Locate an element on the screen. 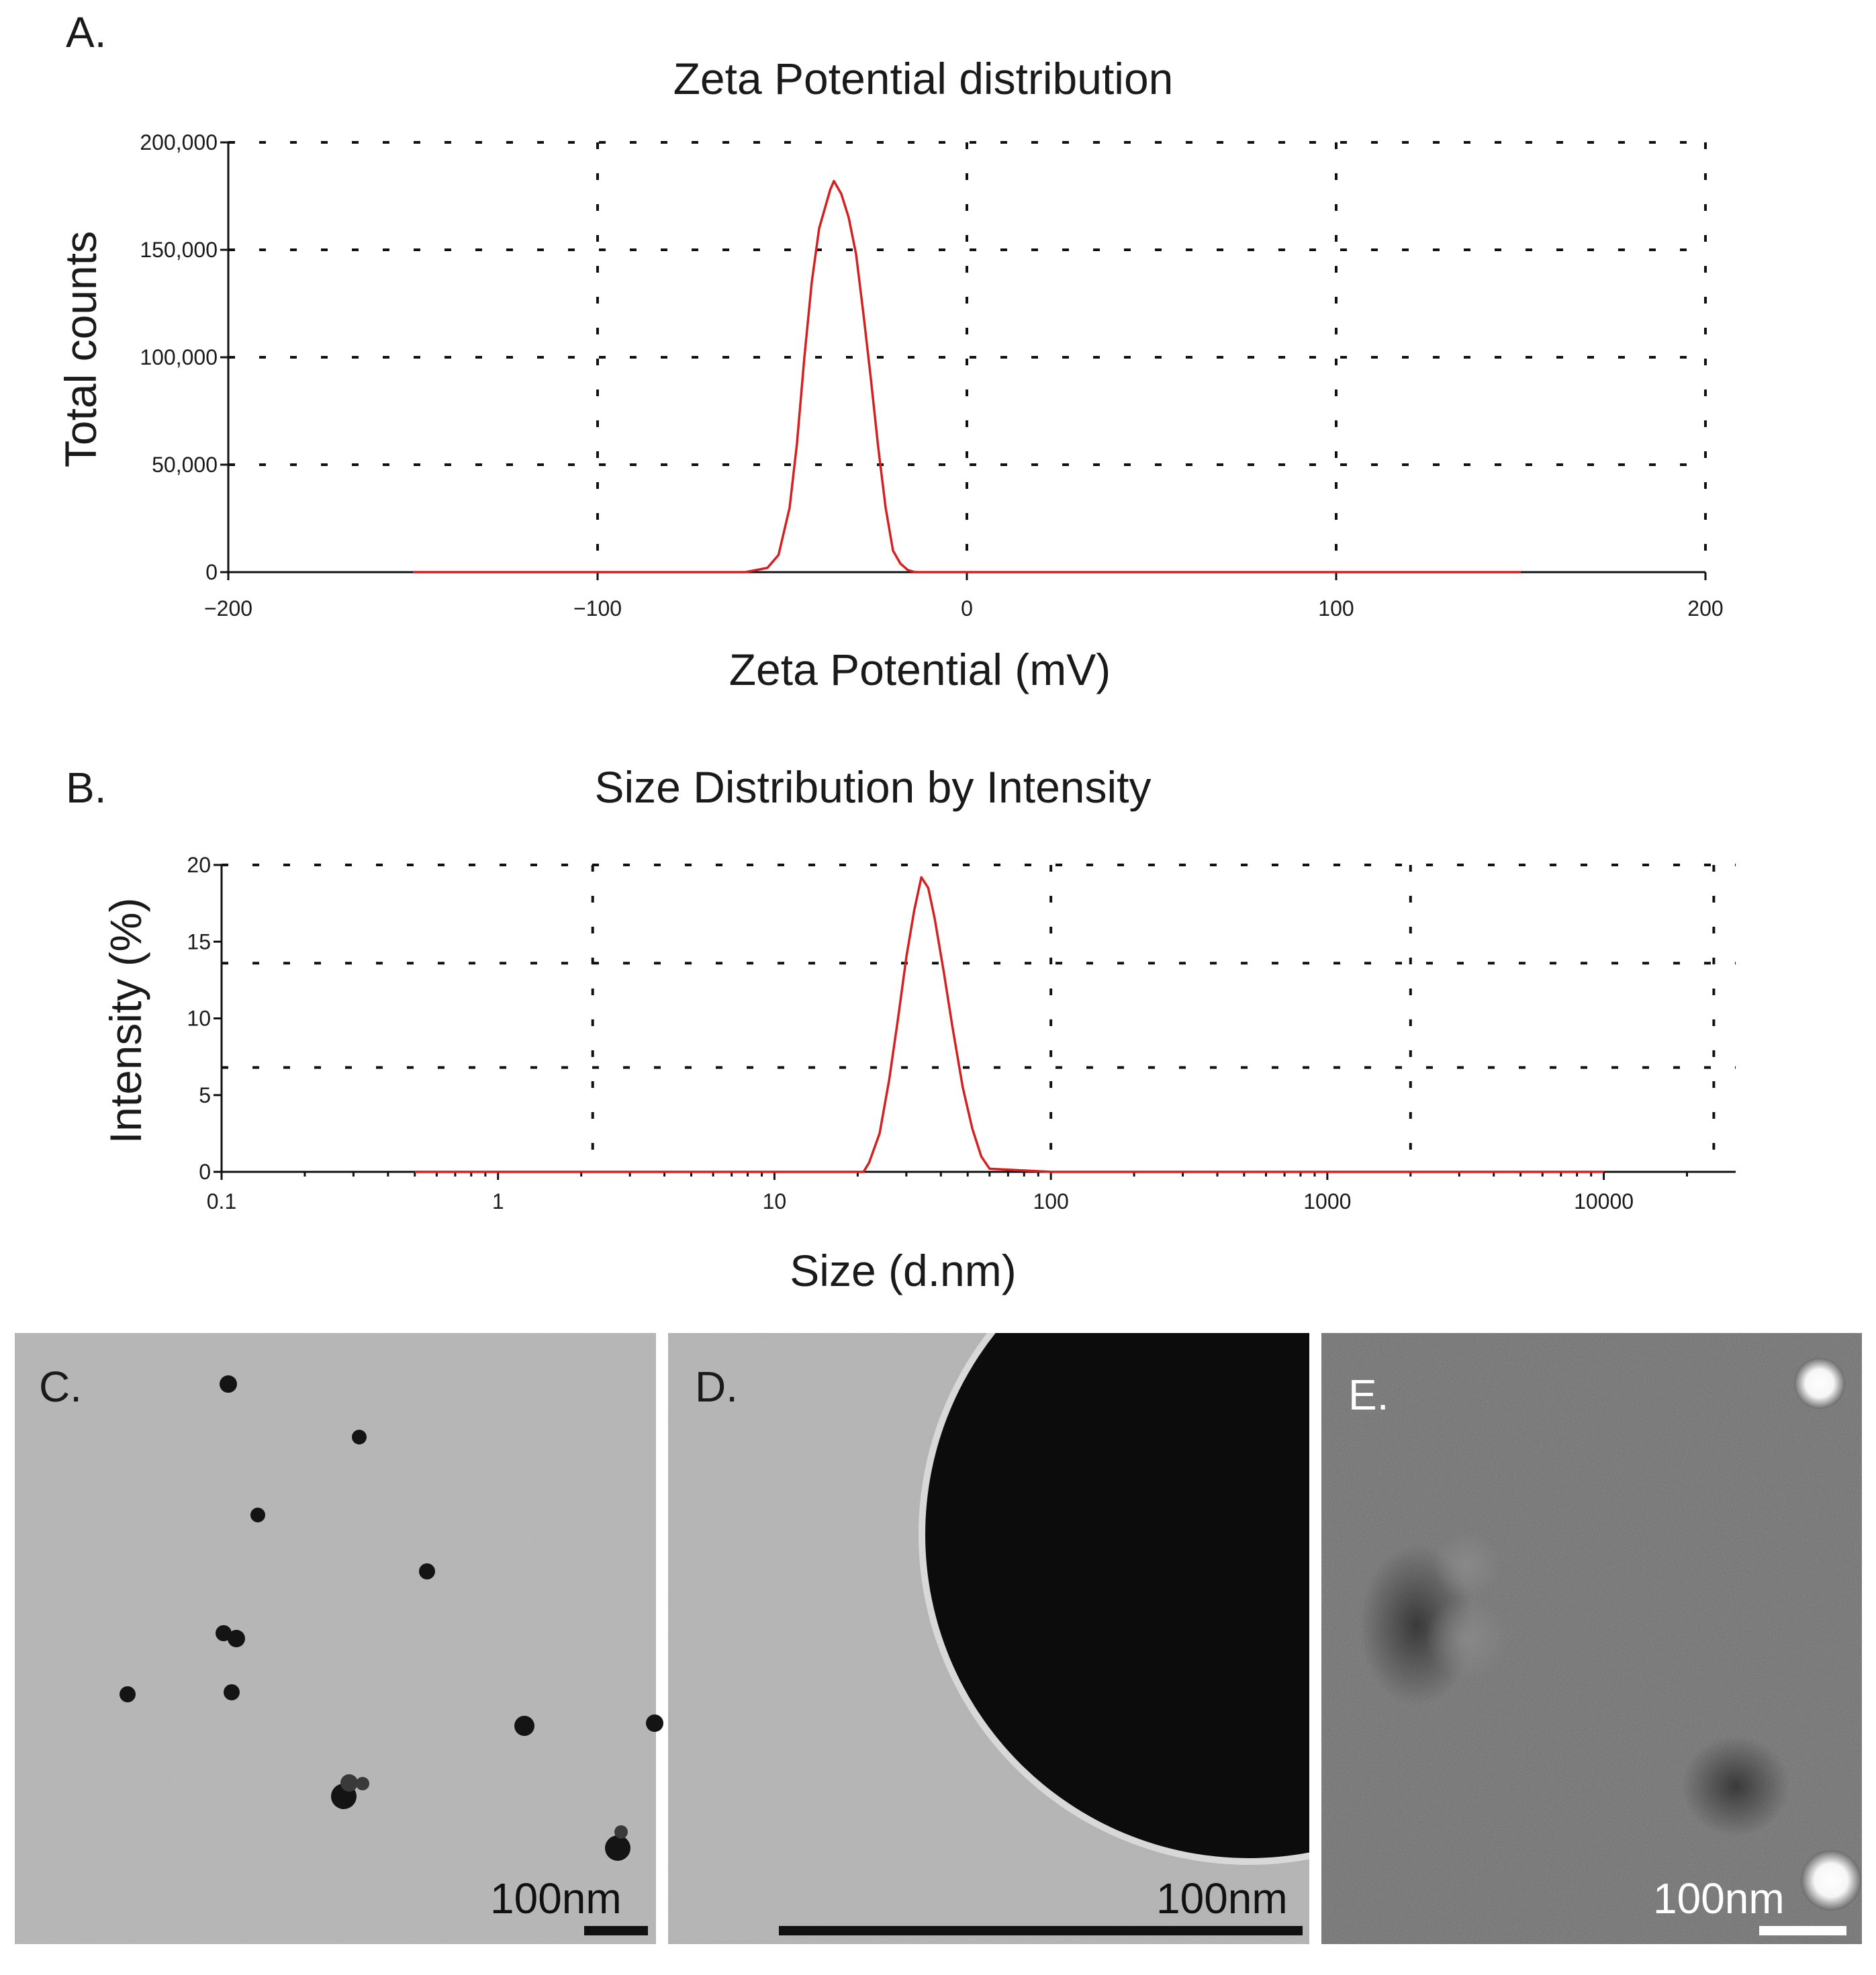 The image size is (1876, 1975). micrograph-c is located at coordinates (339, 1638).